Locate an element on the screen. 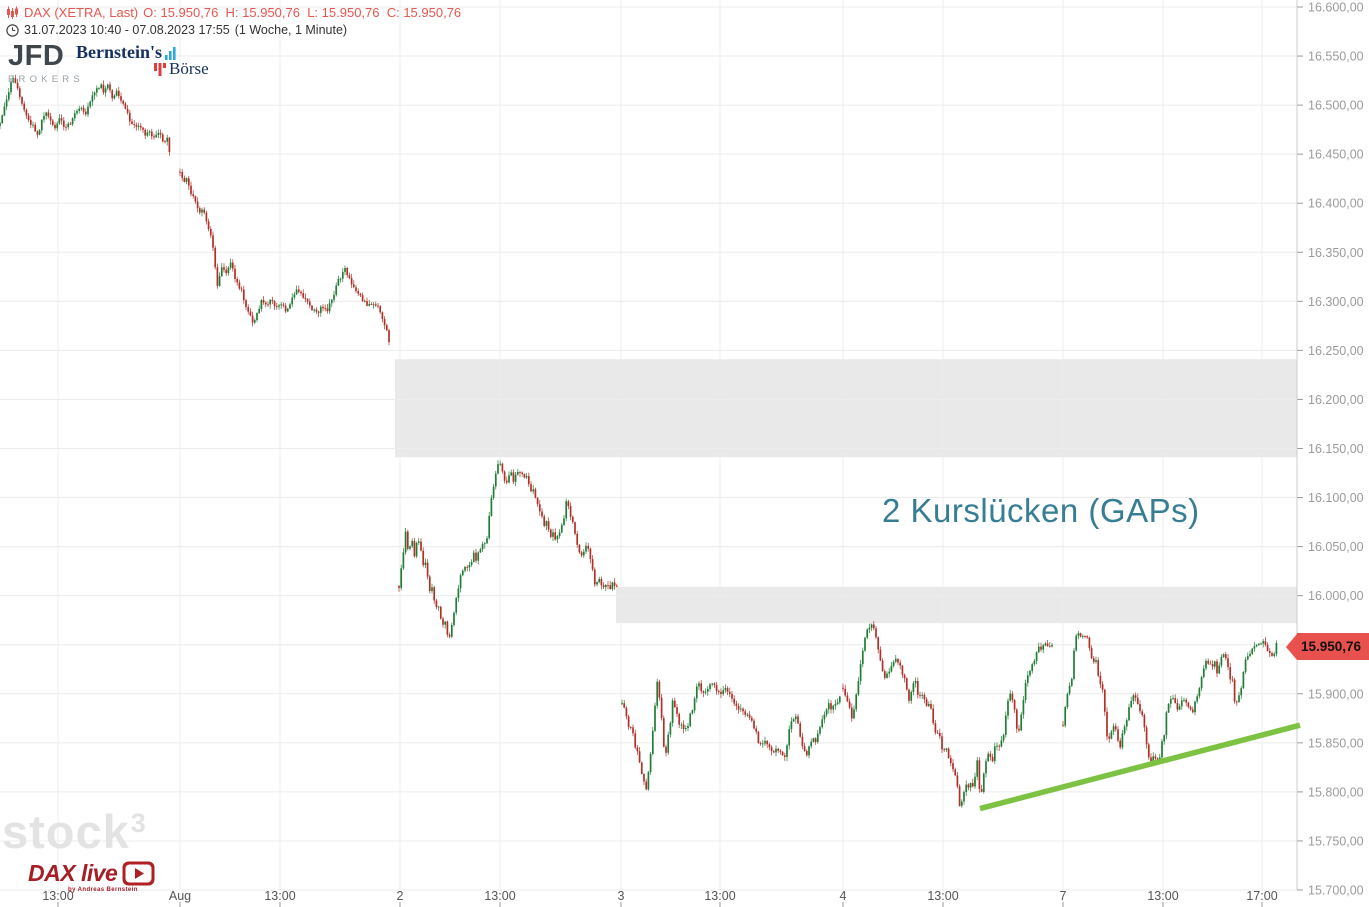 Image resolution: width=1369 pixels, height=907 pixels. jfd-logo-text: JFD is located at coordinates (36, 56).